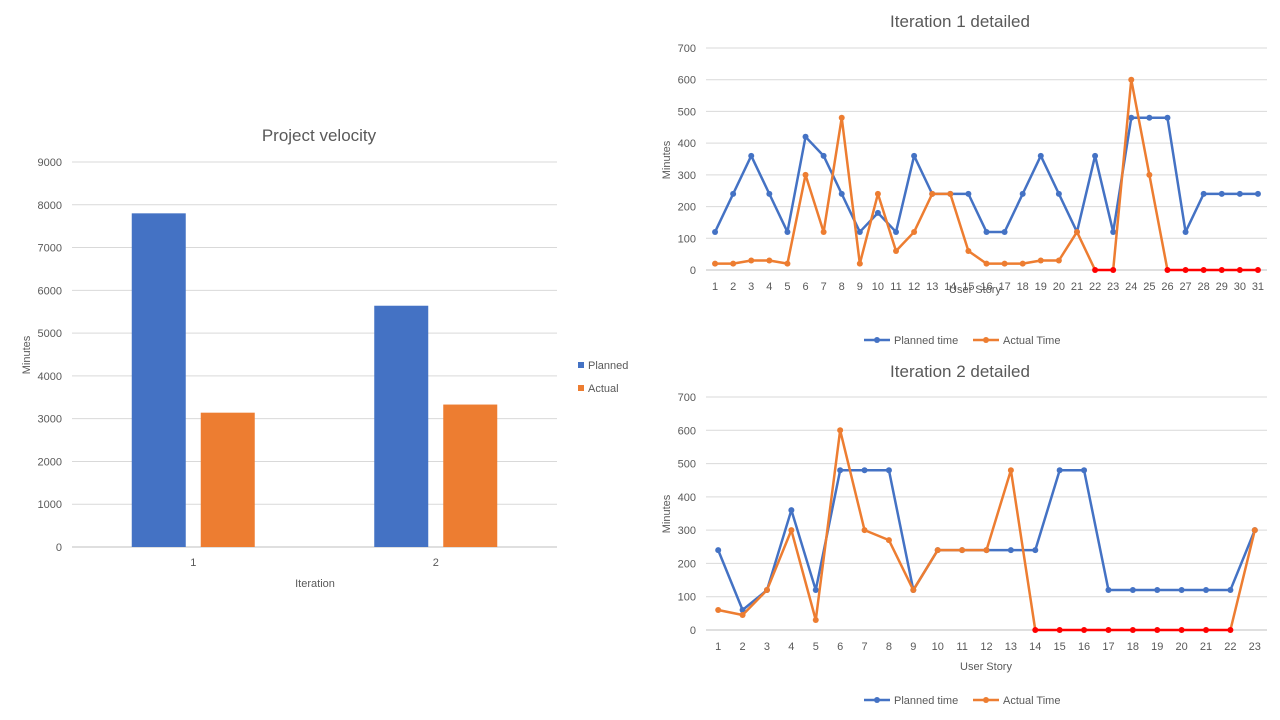  Describe the element at coordinates (687, 598) in the screenshot. I see `y-tick-label: 100` at that location.